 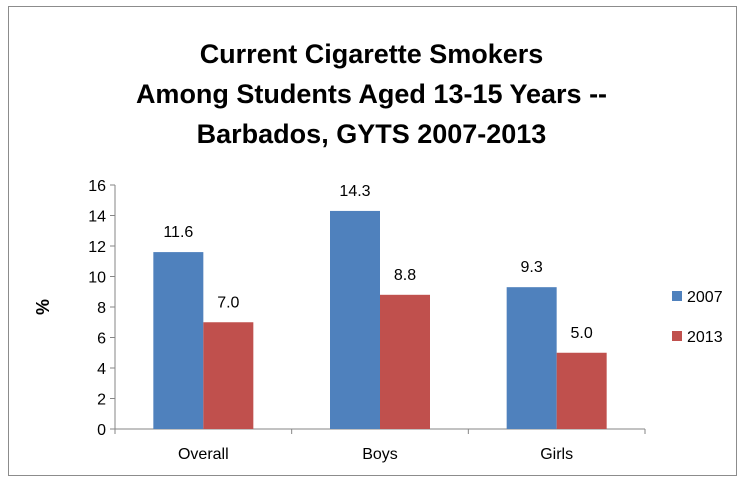 What do you see at coordinates (97, 217) in the screenshot?
I see `y-tick-label: 14` at bounding box center [97, 217].